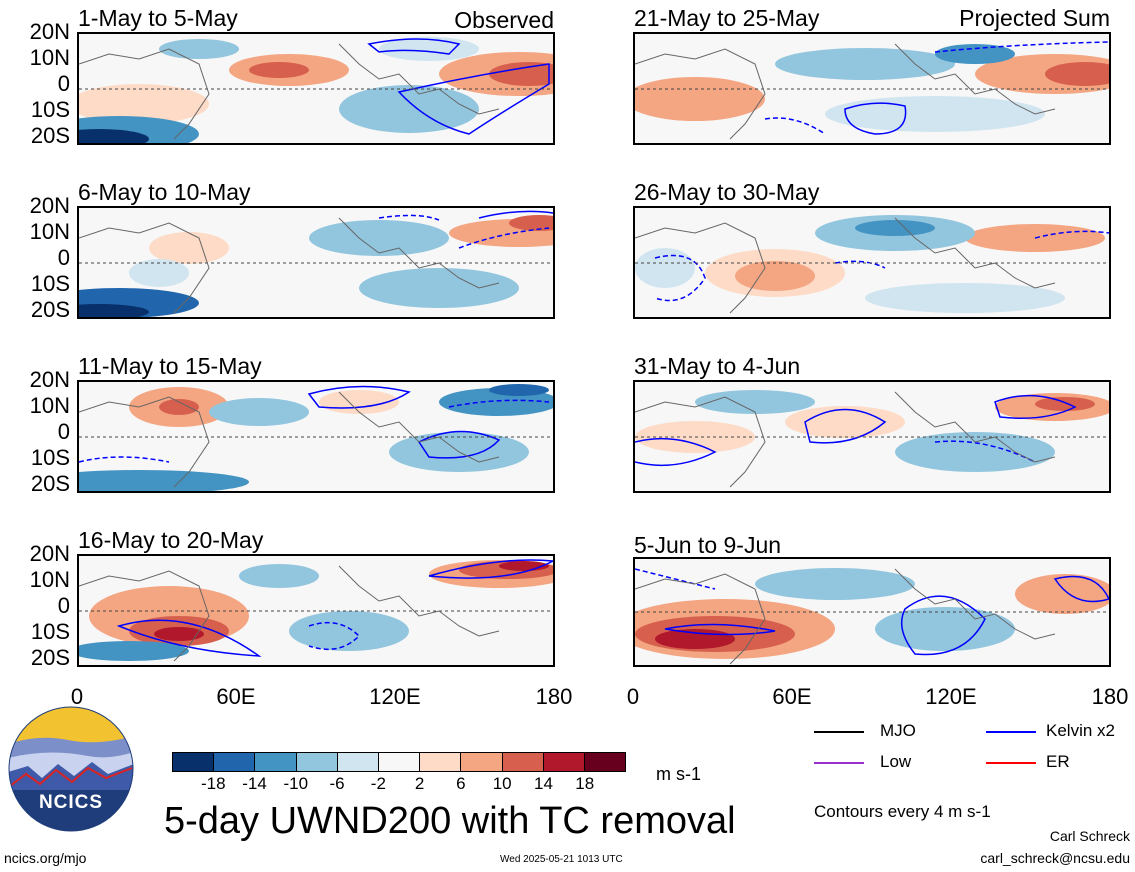 This screenshot has width=1135, height=872. Describe the element at coordinates (71, 802) in the screenshot. I see `logo-text: NCICS` at that location.